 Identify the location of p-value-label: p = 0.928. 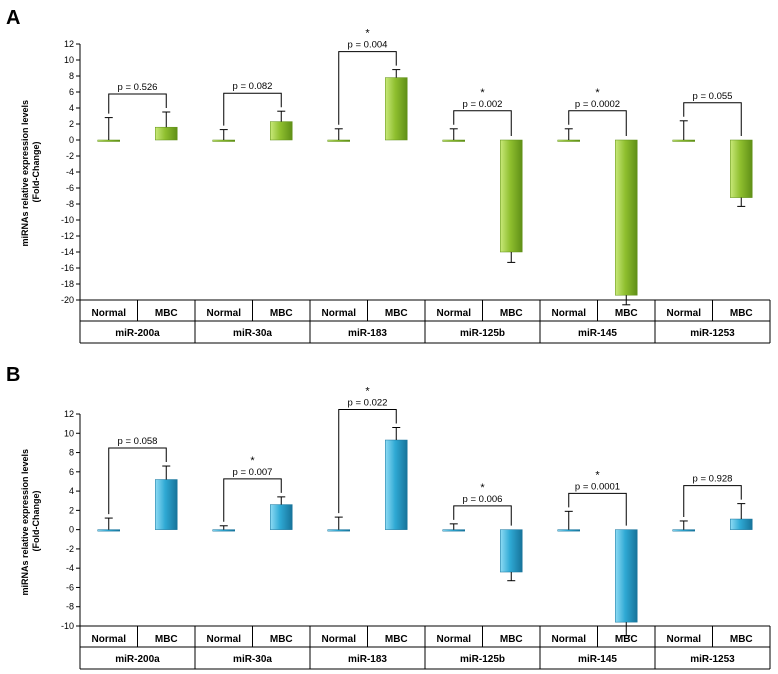
(713, 479).